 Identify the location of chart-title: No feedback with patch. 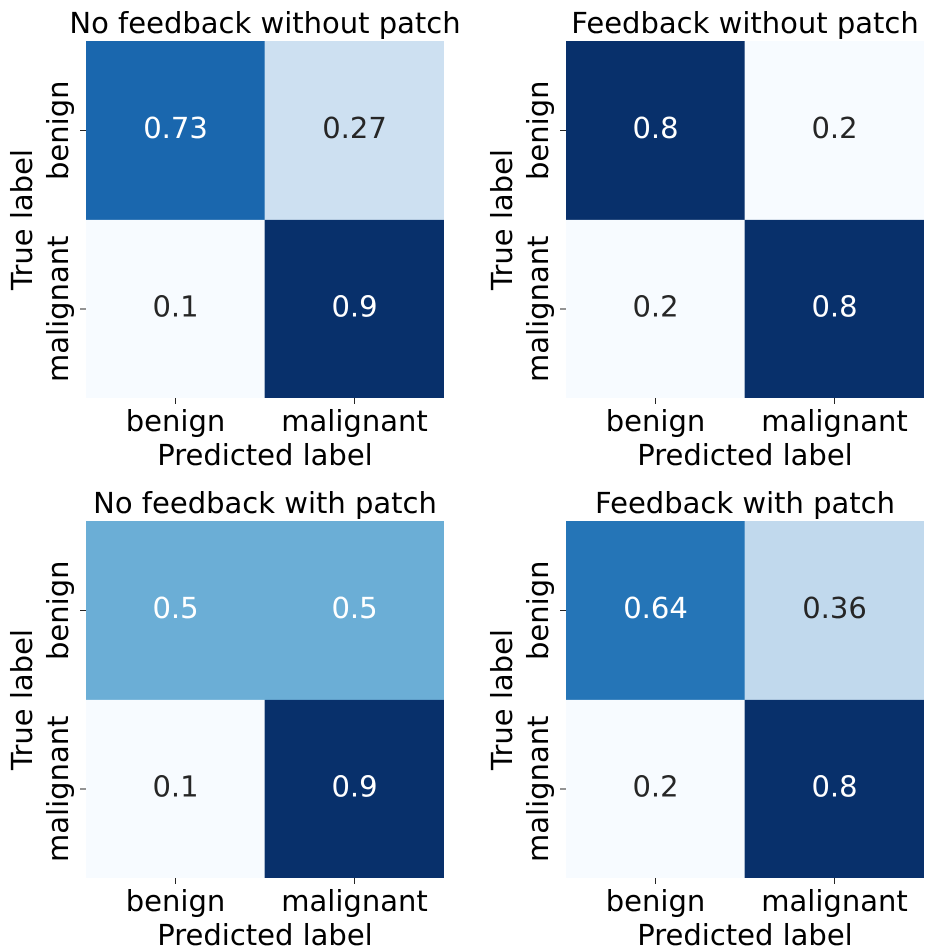
(265, 503).